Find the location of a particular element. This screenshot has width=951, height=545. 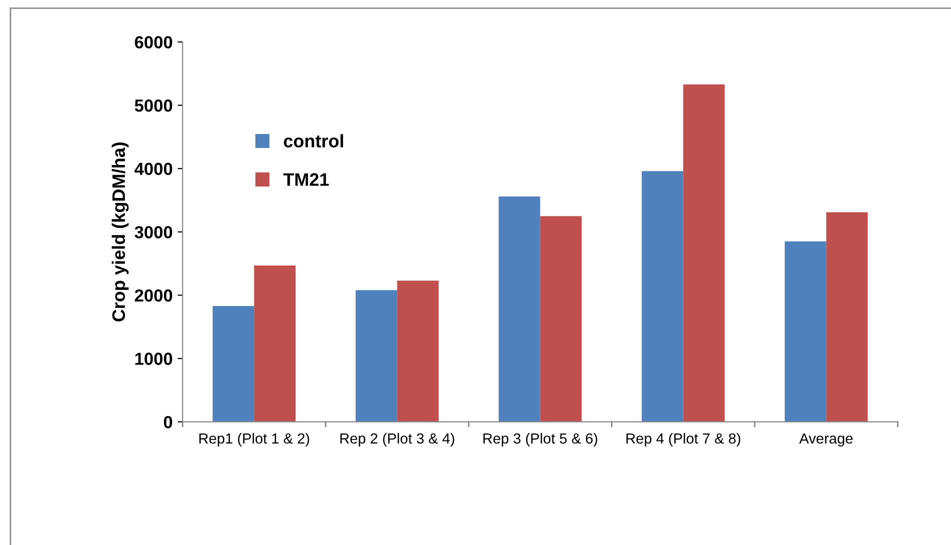

x-tick-label: Rep 4 (Plot 7 & 8) is located at coordinates (683, 439).